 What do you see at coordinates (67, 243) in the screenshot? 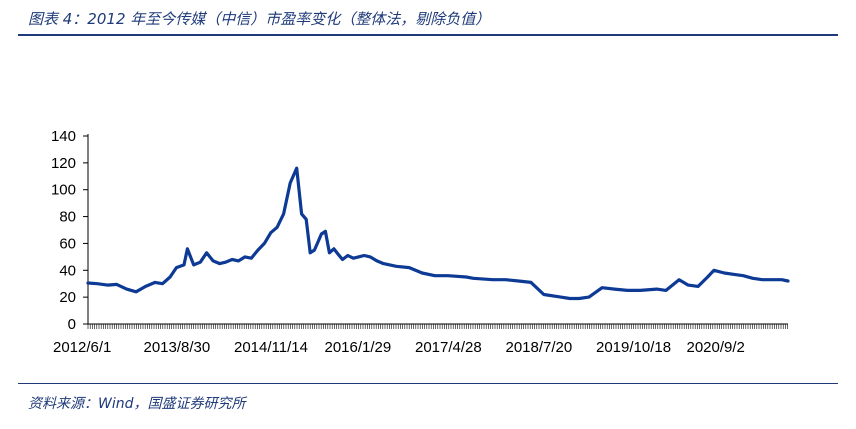
I see `y-tick-label: 60` at bounding box center [67, 243].